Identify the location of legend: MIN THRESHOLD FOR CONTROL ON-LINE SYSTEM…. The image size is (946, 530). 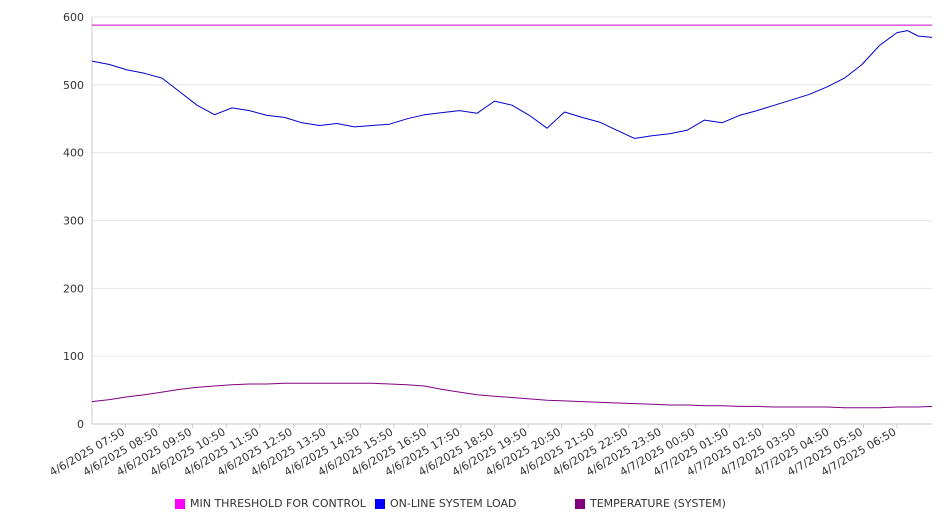
(473, 506).